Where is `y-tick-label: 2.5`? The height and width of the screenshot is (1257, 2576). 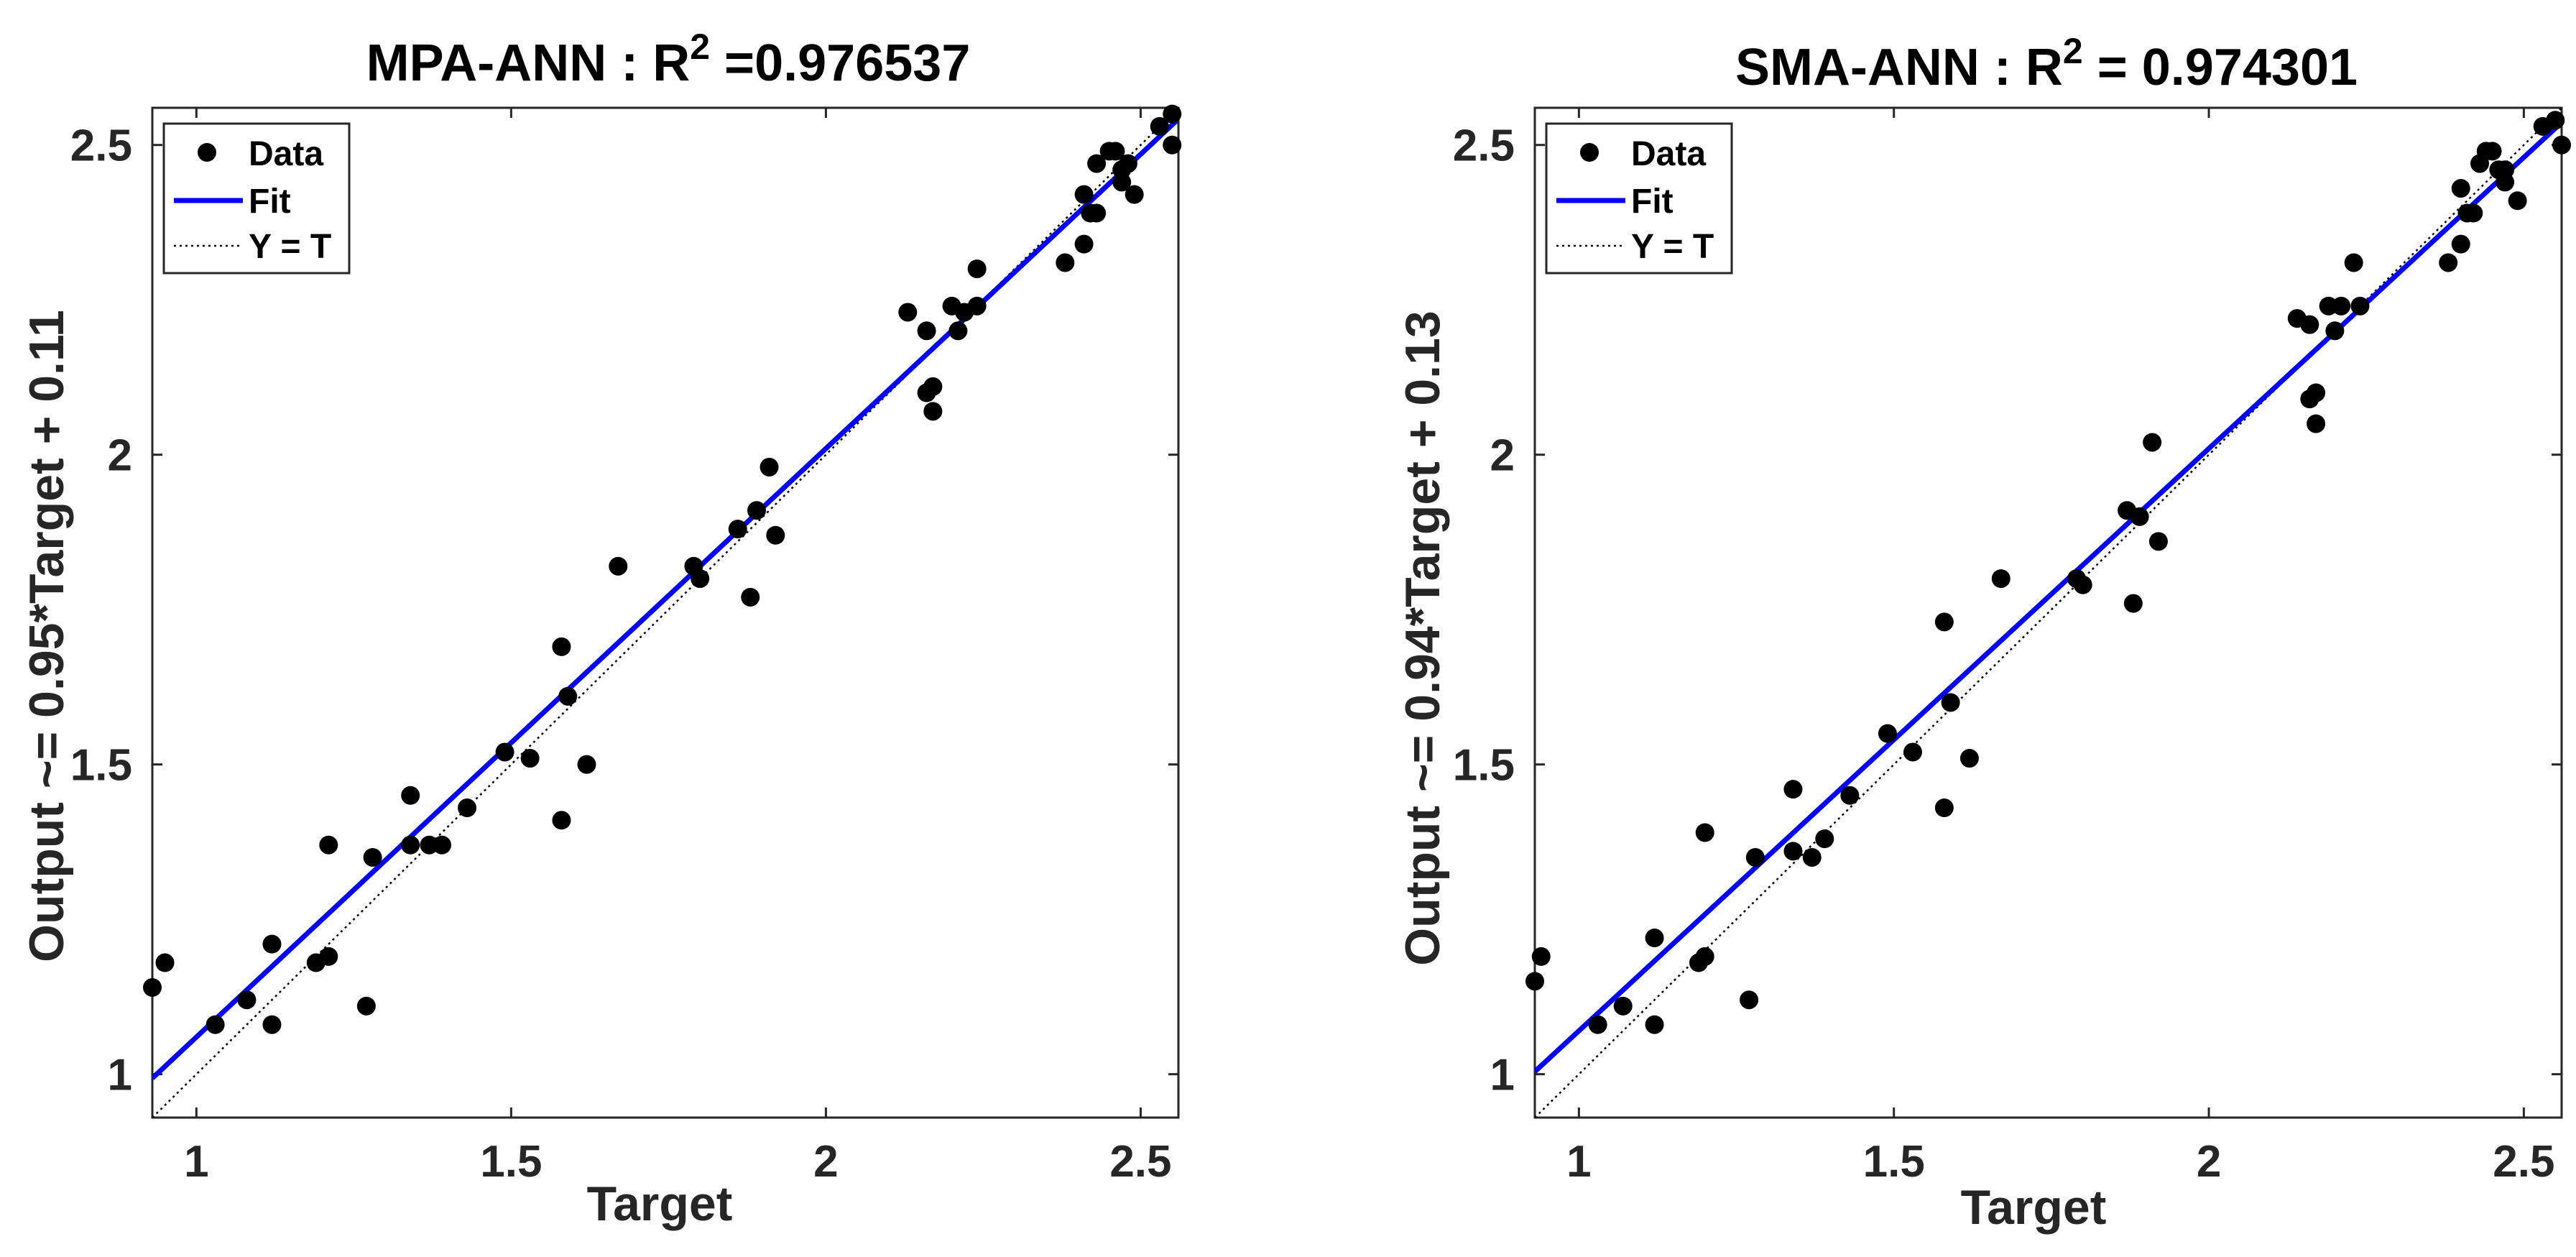
y-tick-label: 2.5 is located at coordinates (1484, 146).